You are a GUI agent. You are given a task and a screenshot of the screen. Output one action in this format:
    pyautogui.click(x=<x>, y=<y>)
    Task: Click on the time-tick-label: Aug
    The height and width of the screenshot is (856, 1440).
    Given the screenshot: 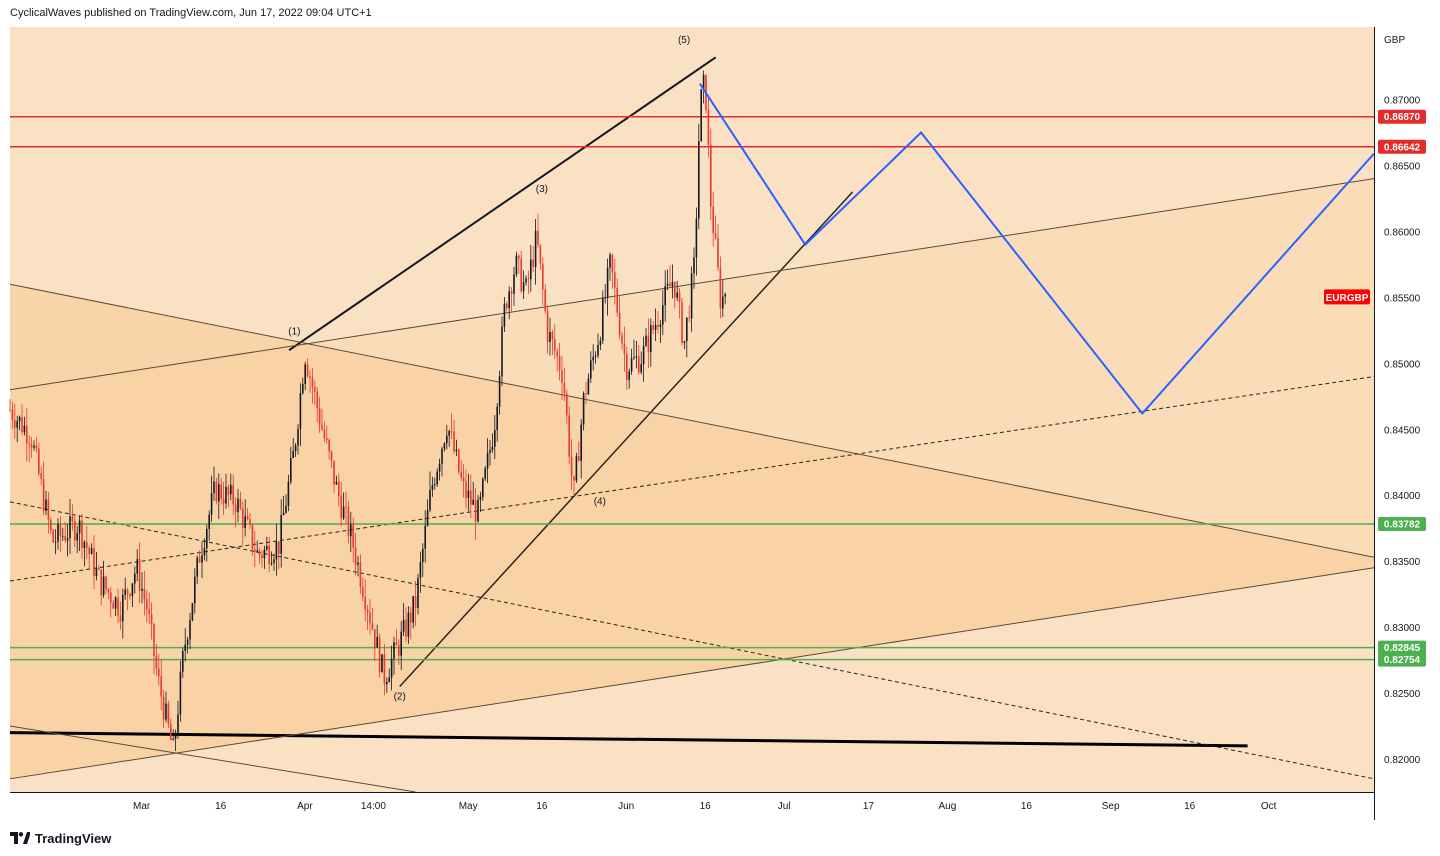 What is the action you would take?
    pyautogui.click(x=948, y=806)
    